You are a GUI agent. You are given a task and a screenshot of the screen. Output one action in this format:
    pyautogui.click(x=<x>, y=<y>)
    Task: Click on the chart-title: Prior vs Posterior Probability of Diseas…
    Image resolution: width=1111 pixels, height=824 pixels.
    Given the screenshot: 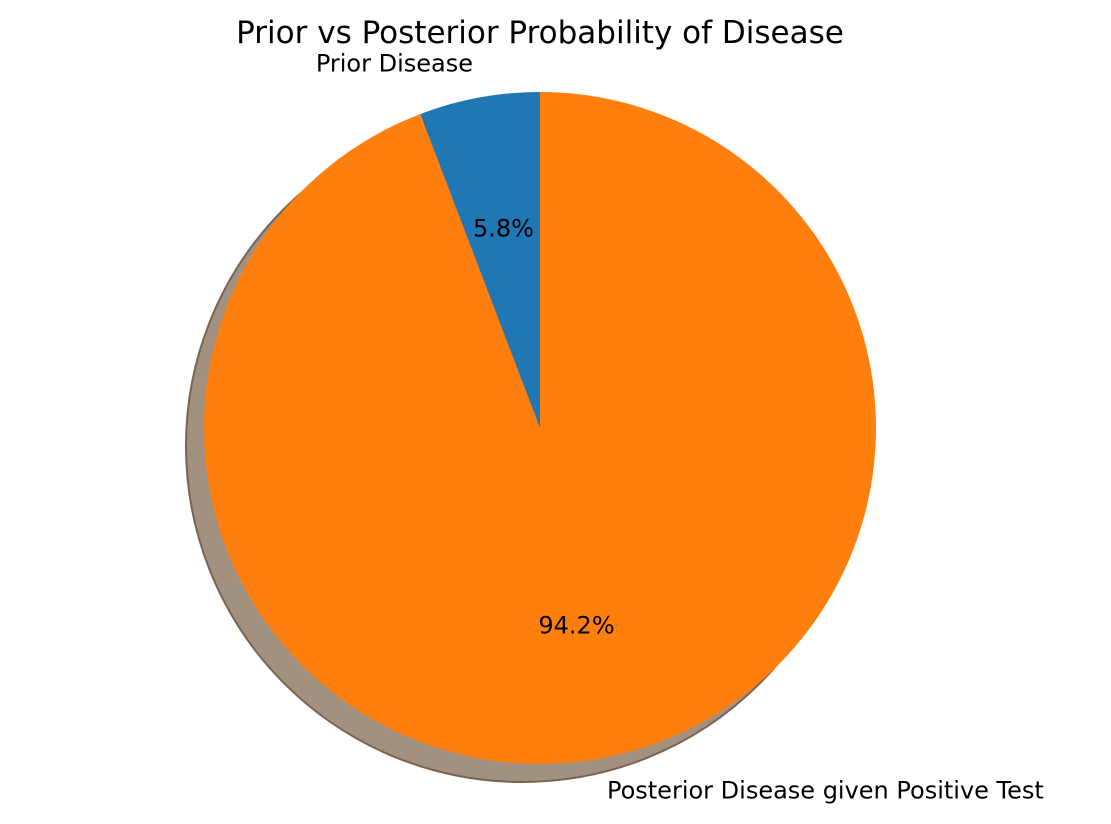 What is the action you would take?
    pyautogui.click(x=540, y=33)
    